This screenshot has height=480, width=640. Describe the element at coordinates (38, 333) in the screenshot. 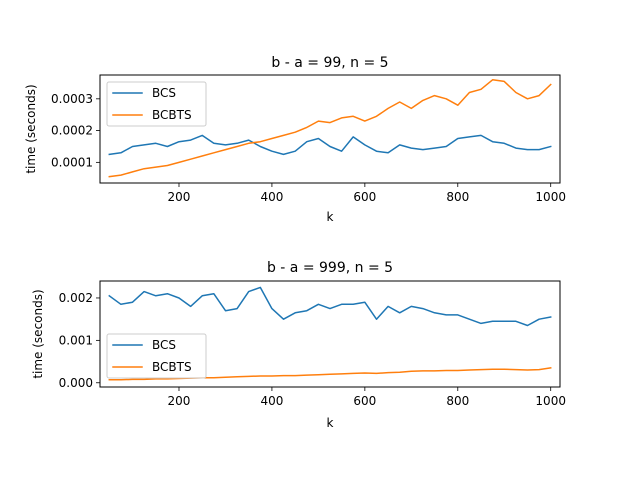

I see `bottom-chart-y-axis-label: time (seconds)` at that location.